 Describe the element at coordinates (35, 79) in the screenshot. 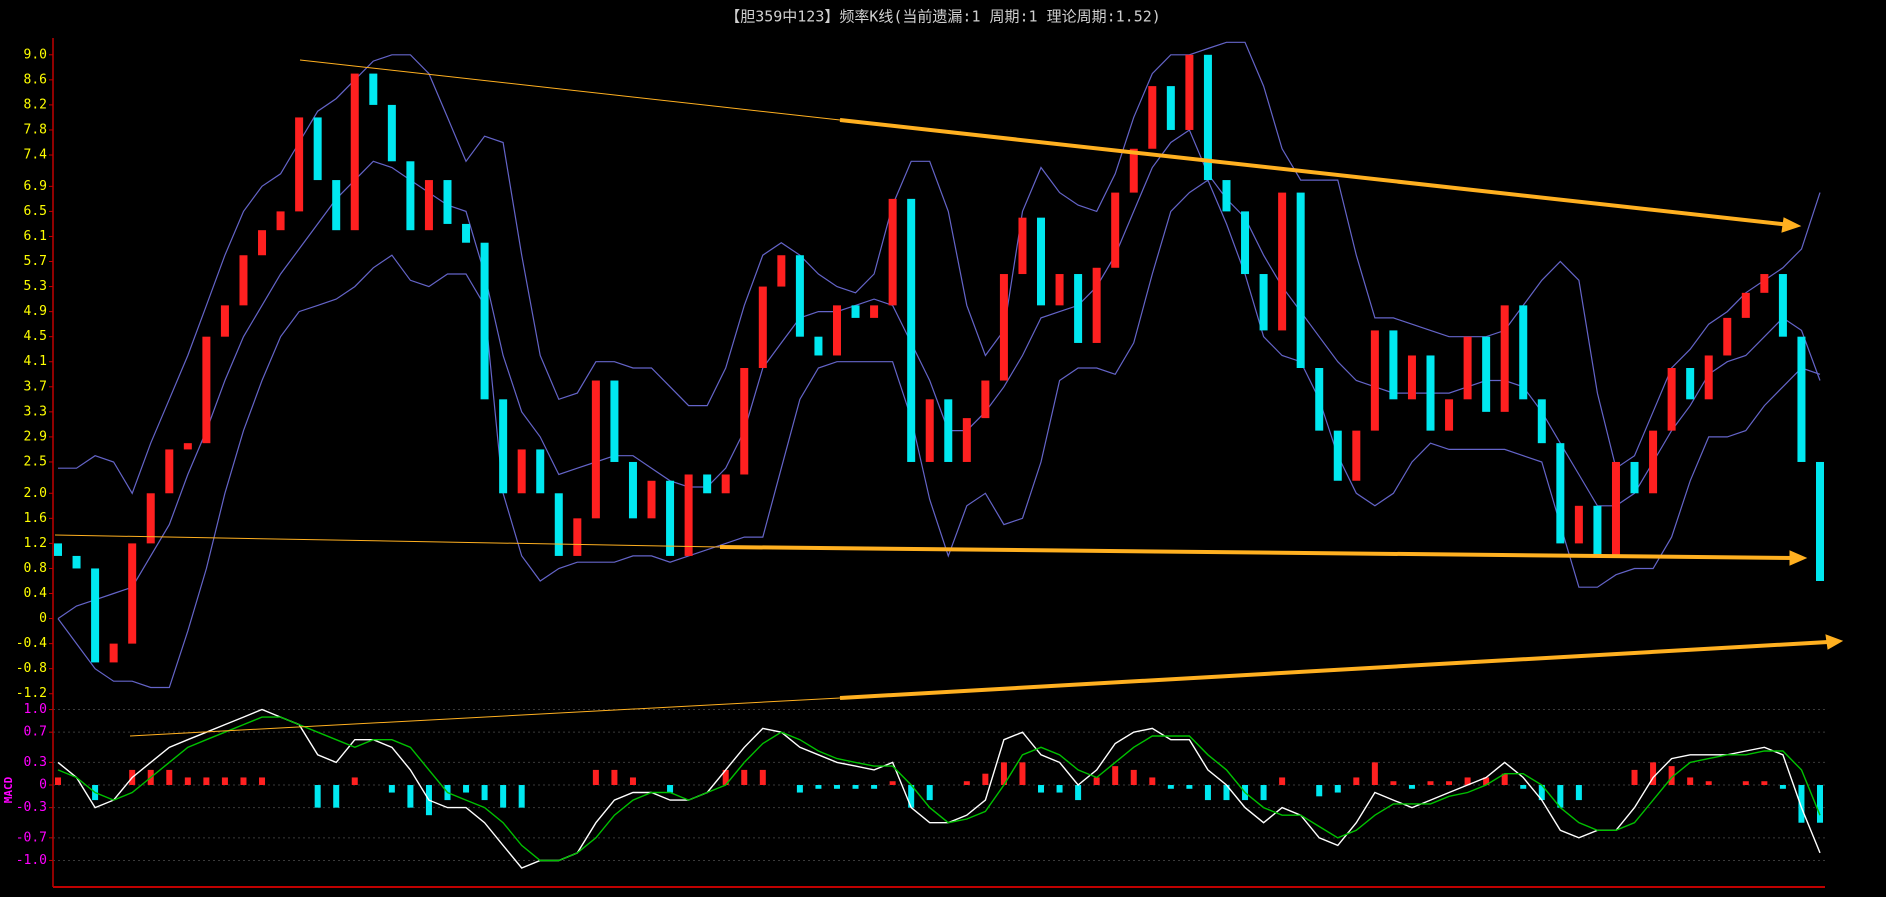

I see `y-tick-label: 8.6` at that location.